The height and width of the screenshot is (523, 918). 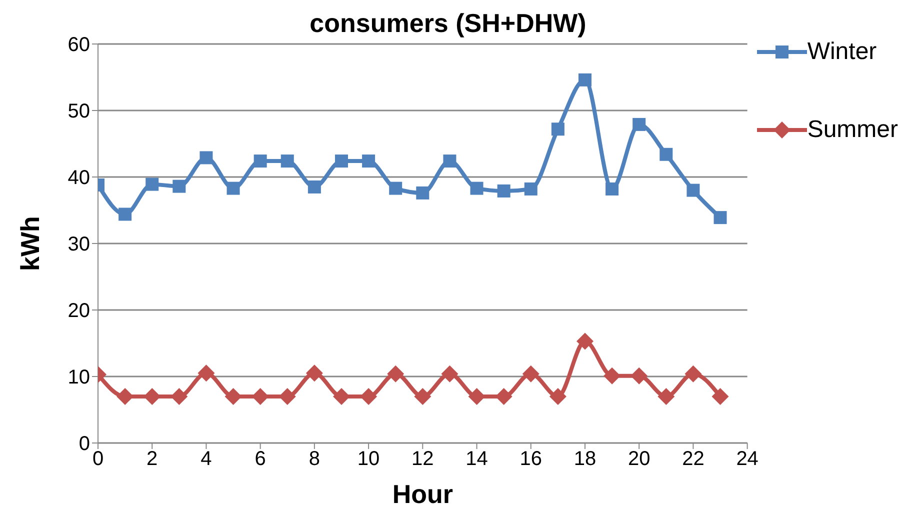 I want to click on chart-title: consumers (SH+DHW), so click(x=448, y=23).